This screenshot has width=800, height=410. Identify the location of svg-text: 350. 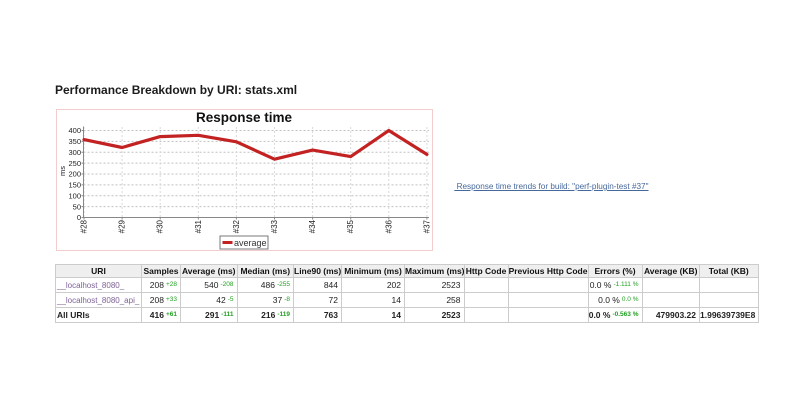
(74, 141).